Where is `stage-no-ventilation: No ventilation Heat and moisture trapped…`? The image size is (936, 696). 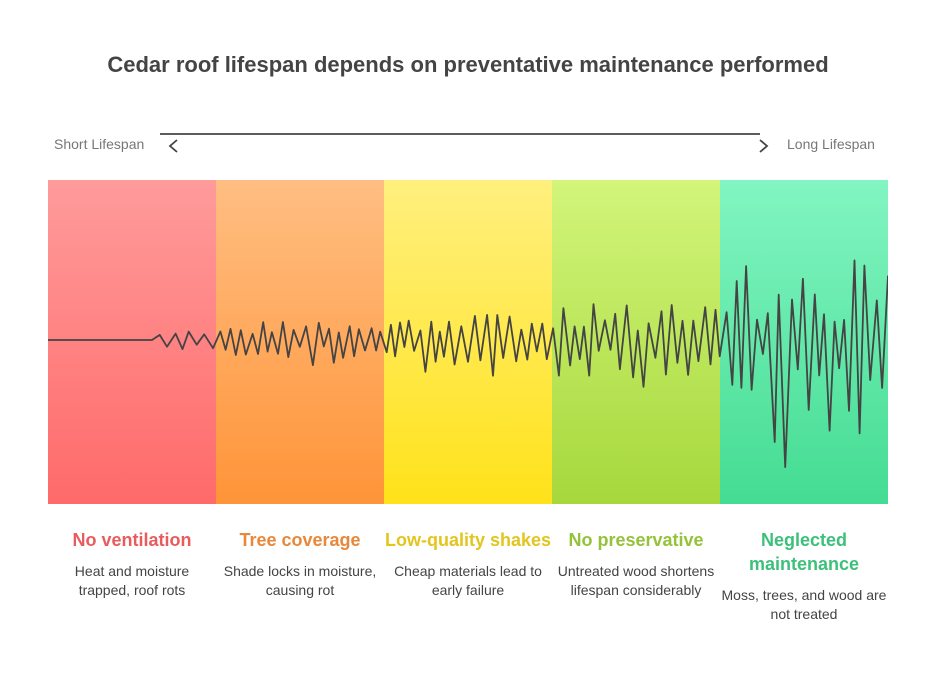
stage-no-ventilation: No ventilation Heat and moisture trapped… is located at coordinates (132, 564).